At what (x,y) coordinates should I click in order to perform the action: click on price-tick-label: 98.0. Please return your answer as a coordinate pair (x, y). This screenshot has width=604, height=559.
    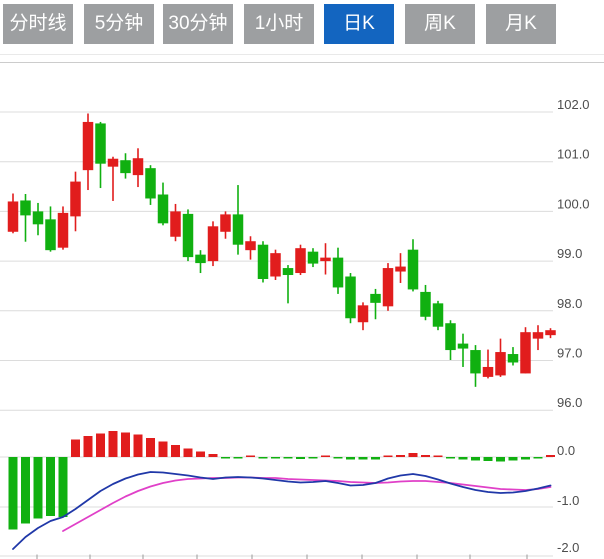
    Looking at the image, I should click on (569, 303).